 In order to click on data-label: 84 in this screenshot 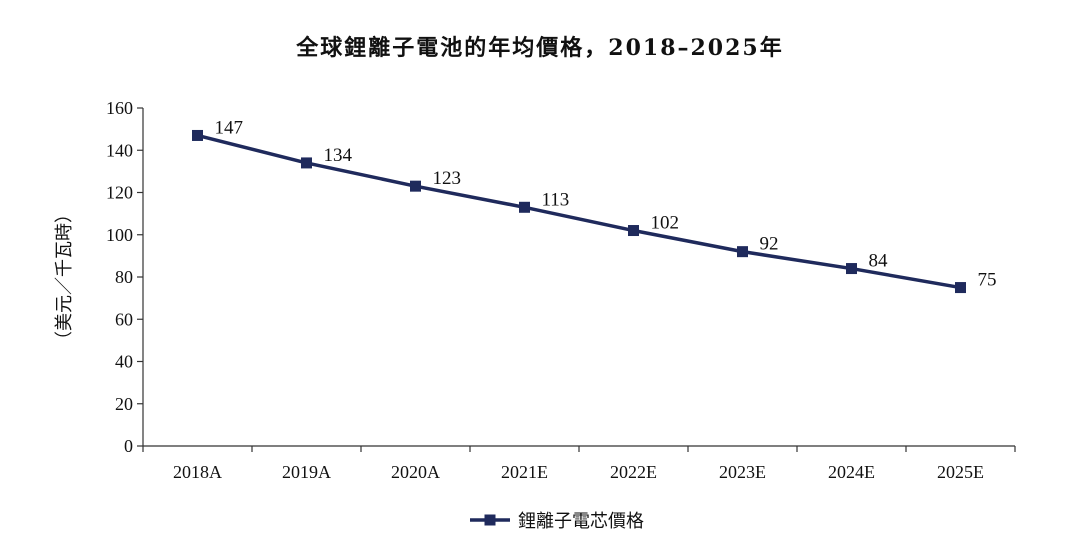, I will do `click(879, 261)`.